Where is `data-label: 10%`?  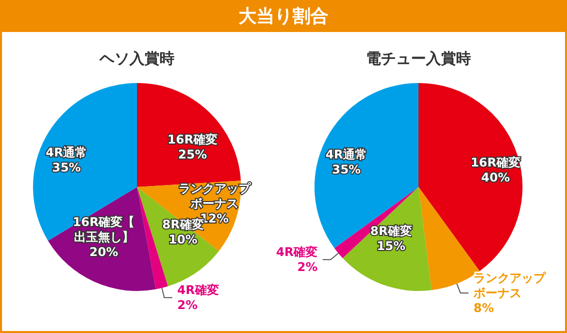
data-label: 10% is located at coordinates (183, 239).